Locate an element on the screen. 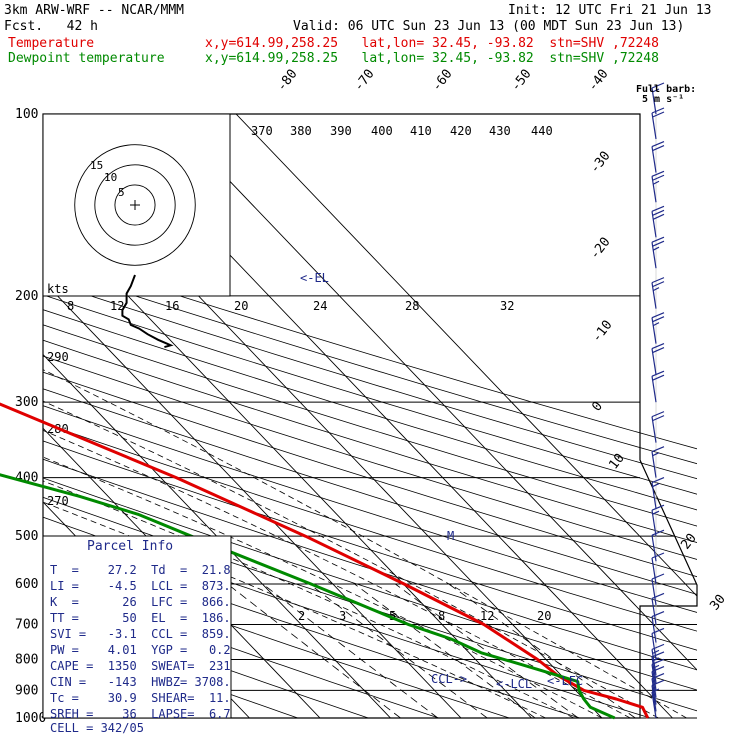 The height and width of the screenshot is (740, 740). parcel-row: SREH = 36 LAPSE= 6.7 is located at coordinates (140, 714).